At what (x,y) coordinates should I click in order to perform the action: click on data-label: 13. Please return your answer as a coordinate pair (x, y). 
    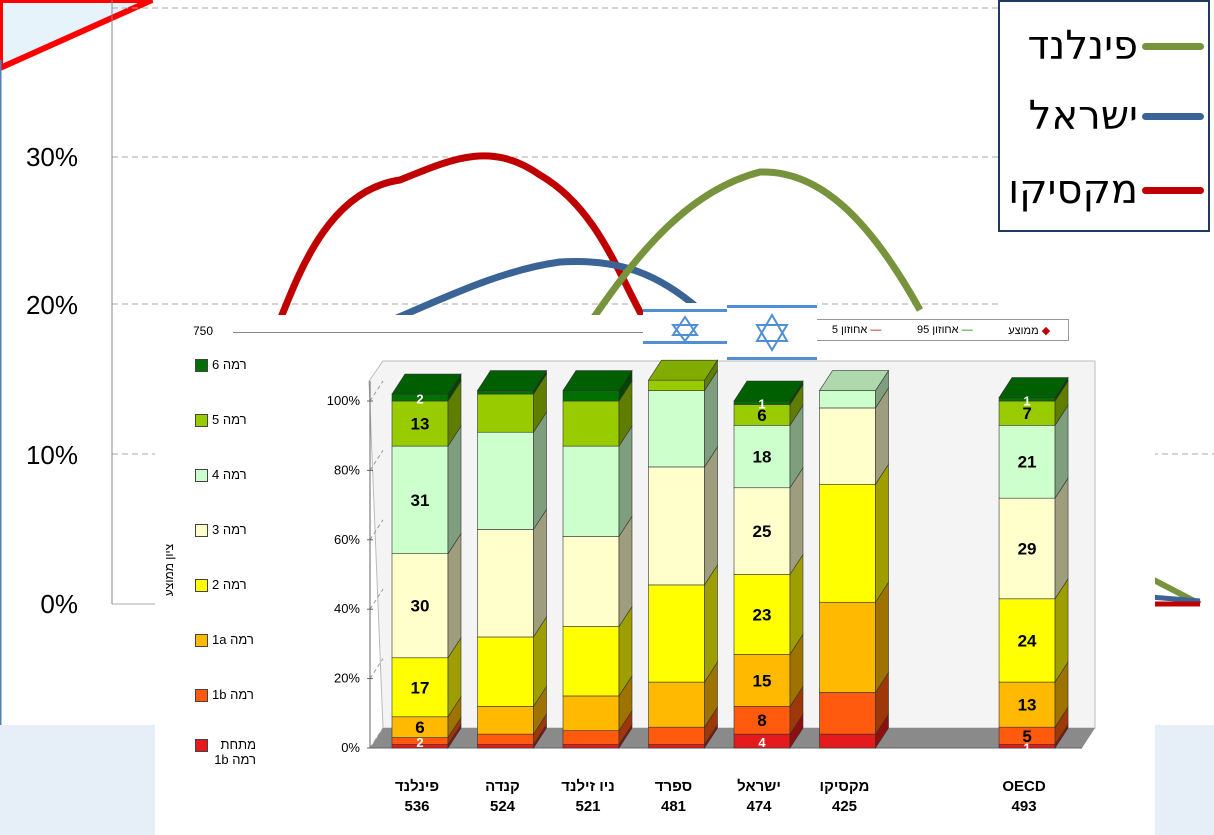
    Looking at the image, I should click on (1027, 705).